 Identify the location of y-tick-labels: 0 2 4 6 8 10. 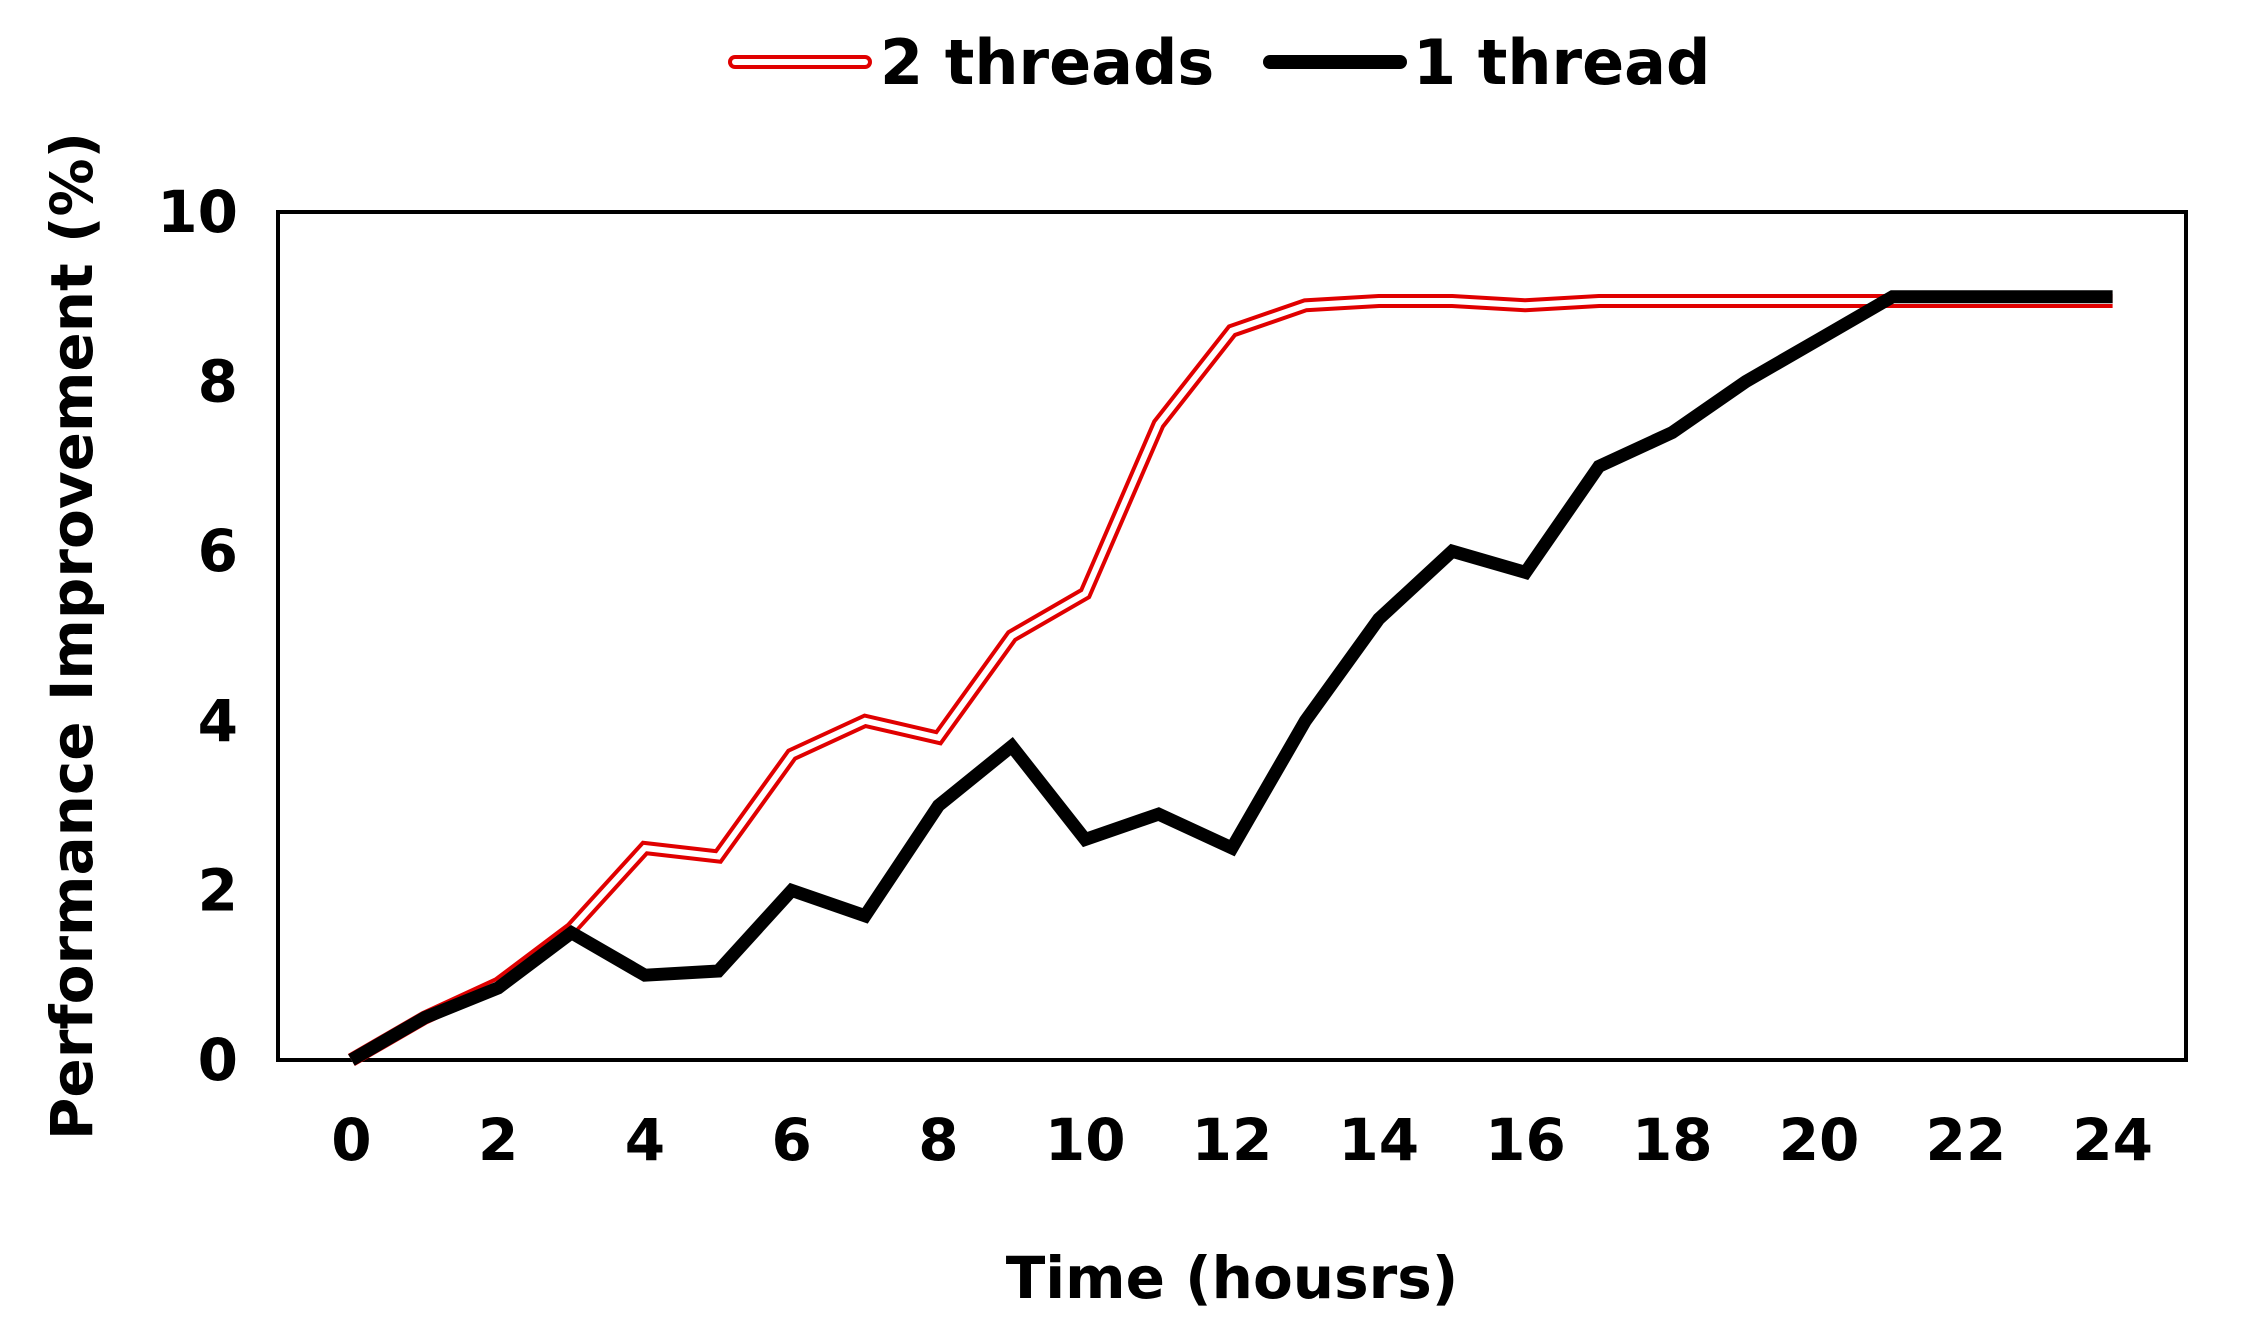
(197, 636).